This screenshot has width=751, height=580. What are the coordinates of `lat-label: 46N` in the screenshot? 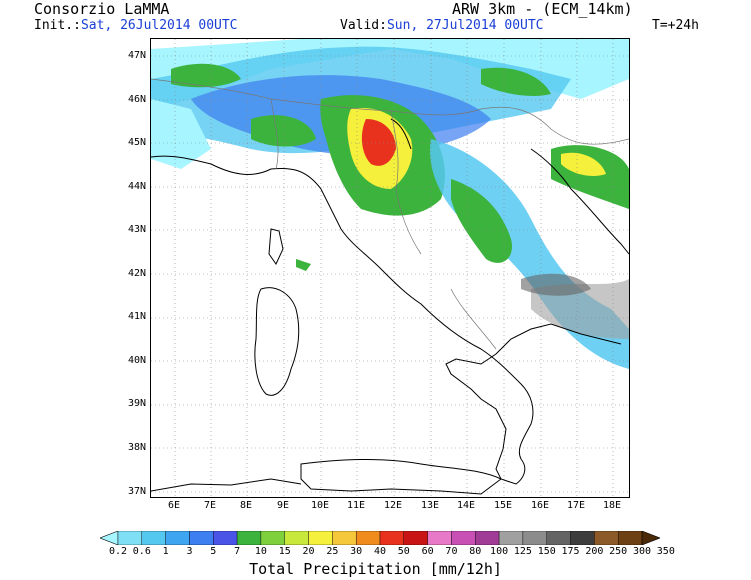 It's located at (136, 99).